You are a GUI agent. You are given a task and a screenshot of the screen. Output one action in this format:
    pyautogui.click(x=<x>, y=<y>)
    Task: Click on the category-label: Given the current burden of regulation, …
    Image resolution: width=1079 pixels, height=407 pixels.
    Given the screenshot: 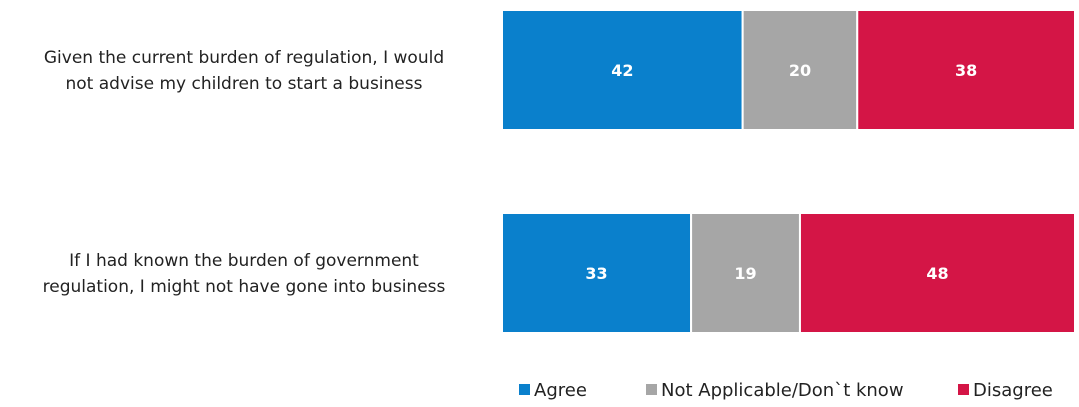 What is the action you would take?
    pyautogui.click(x=244, y=71)
    